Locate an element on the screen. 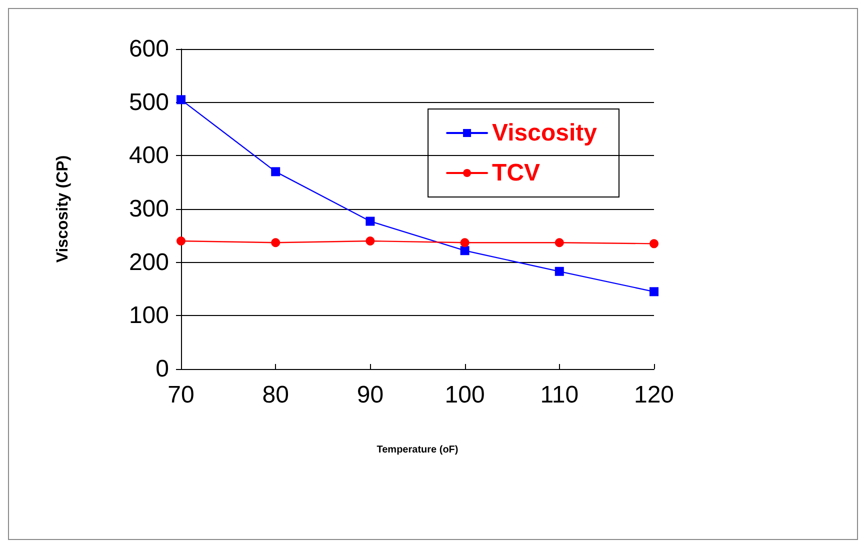 The image size is (868, 550). legend-label: Viscosity is located at coordinates (545, 133).